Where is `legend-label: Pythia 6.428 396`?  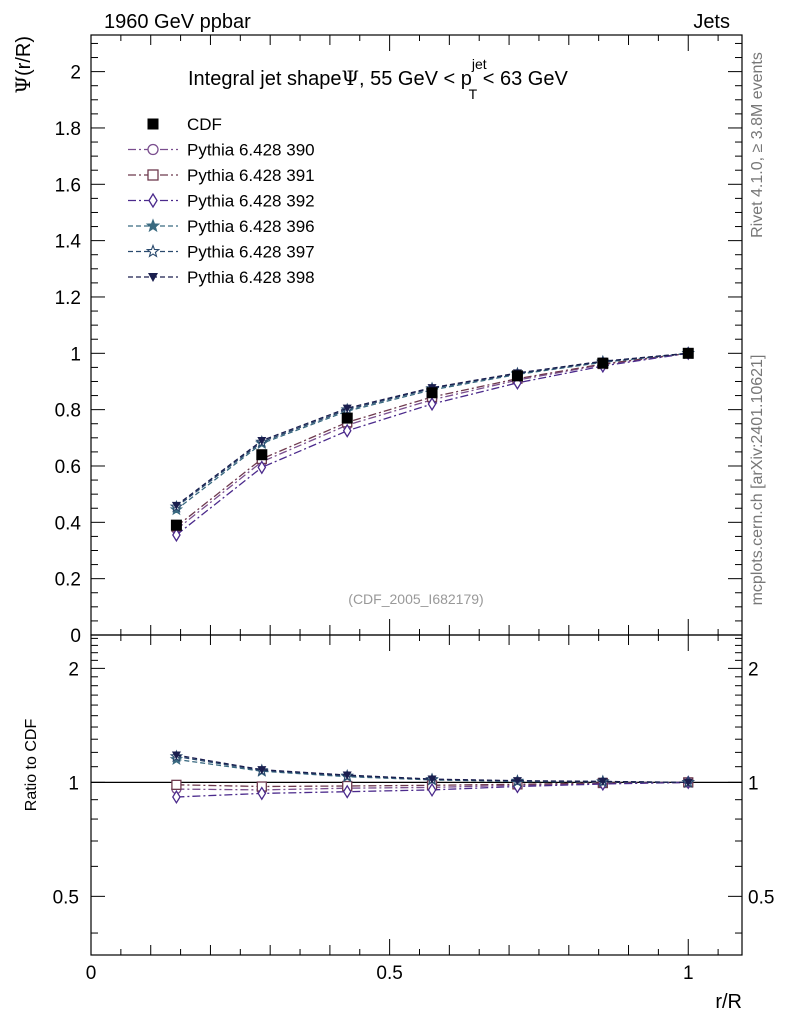 legend-label: Pythia 6.428 396 is located at coordinates (251, 226).